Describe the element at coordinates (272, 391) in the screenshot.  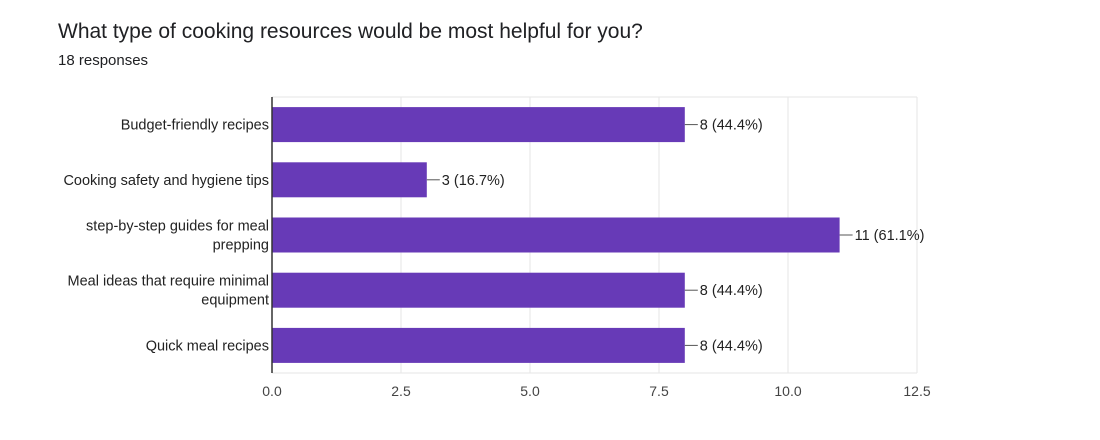
I see `x-tick-label: 0.0` at that location.